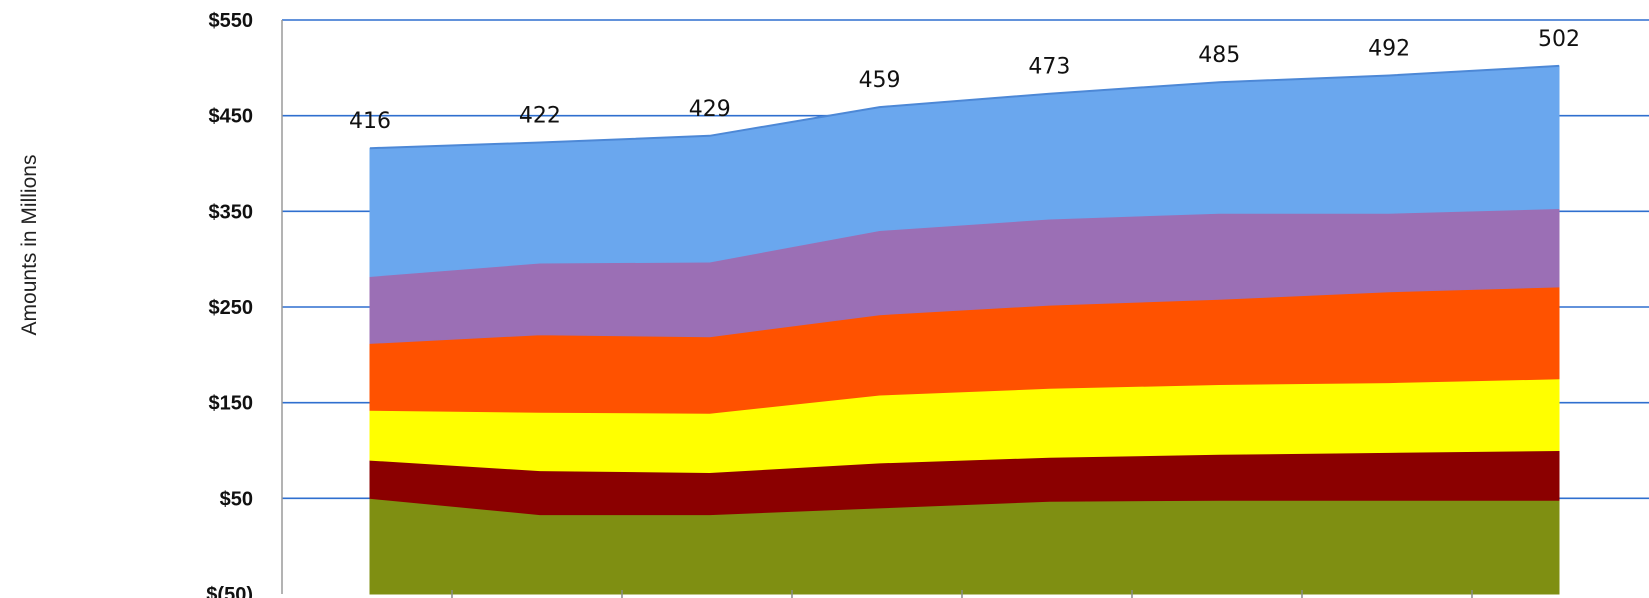  I want to click on y-tick-label: $50, so click(236, 499).